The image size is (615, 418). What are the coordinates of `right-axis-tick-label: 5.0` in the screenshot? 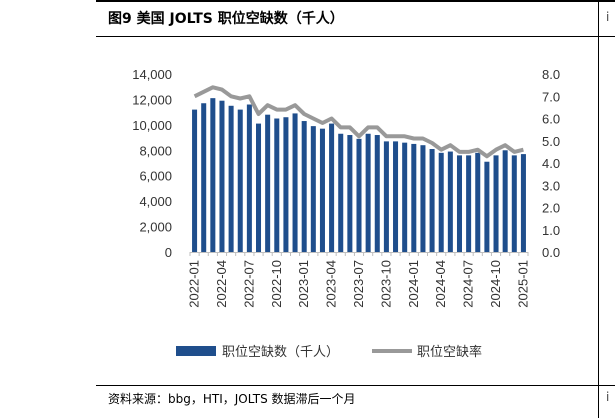 It's located at (551, 141).